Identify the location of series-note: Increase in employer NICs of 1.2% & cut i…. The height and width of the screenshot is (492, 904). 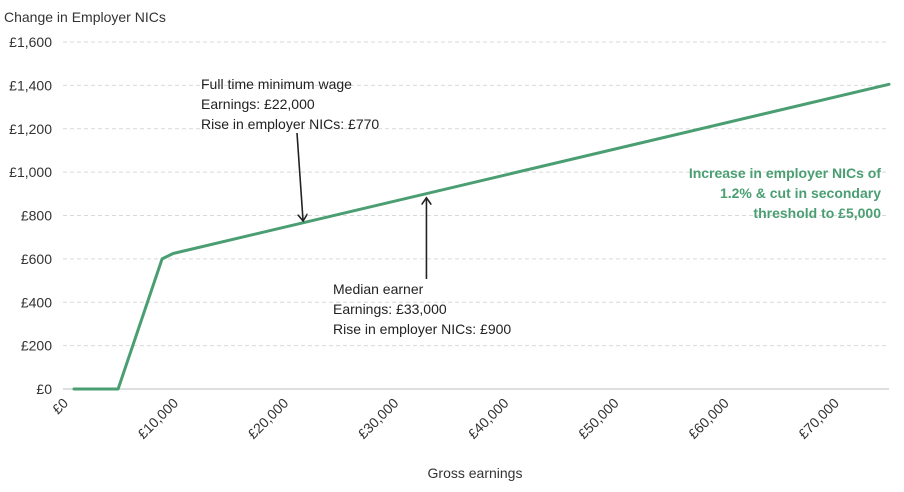
(785, 193).